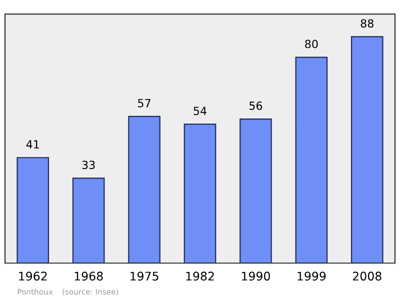 The height and width of the screenshot is (299, 400). What do you see at coordinates (311, 44) in the screenshot?
I see `data-label: 80` at bounding box center [311, 44].